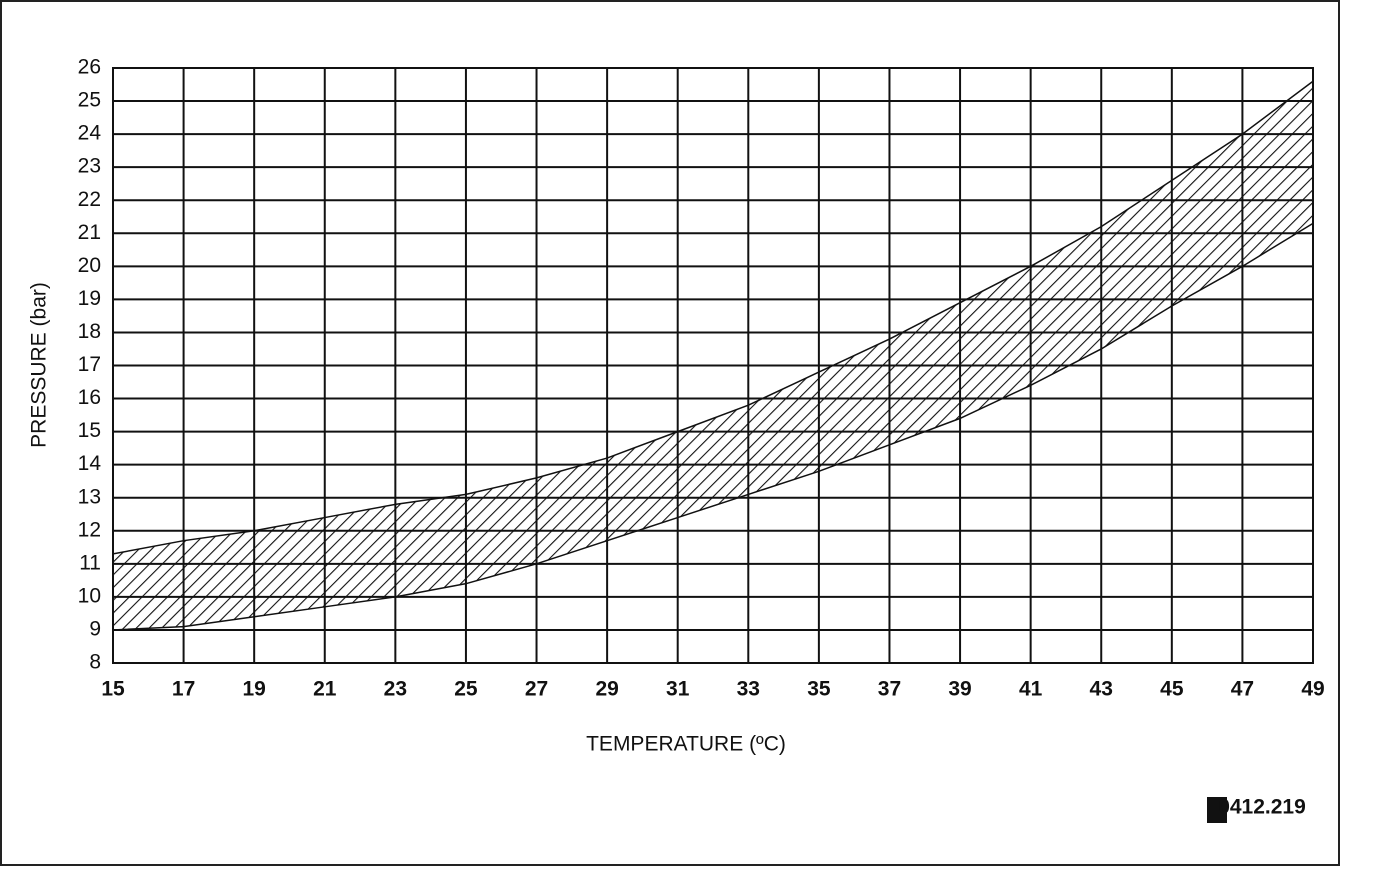  I want to click on y-tick-label: 11, so click(90, 562).